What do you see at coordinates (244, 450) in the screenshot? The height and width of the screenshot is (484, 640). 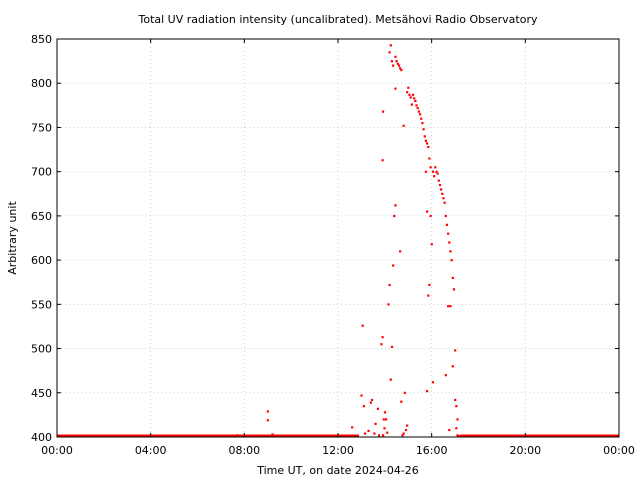 I see `x-tick-label: 08:00` at bounding box center [244, 450].